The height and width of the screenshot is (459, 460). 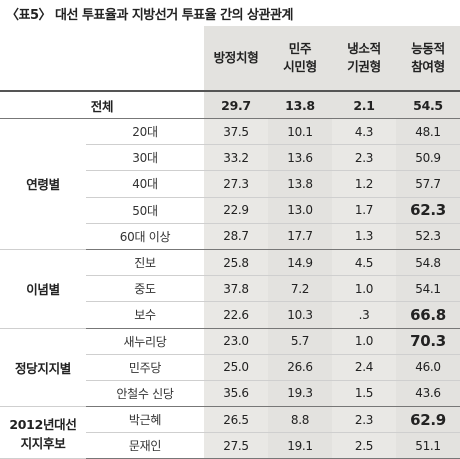 What do you see at coordinates (428, 367) in the screenshot?
I see `cell-value: 46.0` at bounding box center [428, 367].